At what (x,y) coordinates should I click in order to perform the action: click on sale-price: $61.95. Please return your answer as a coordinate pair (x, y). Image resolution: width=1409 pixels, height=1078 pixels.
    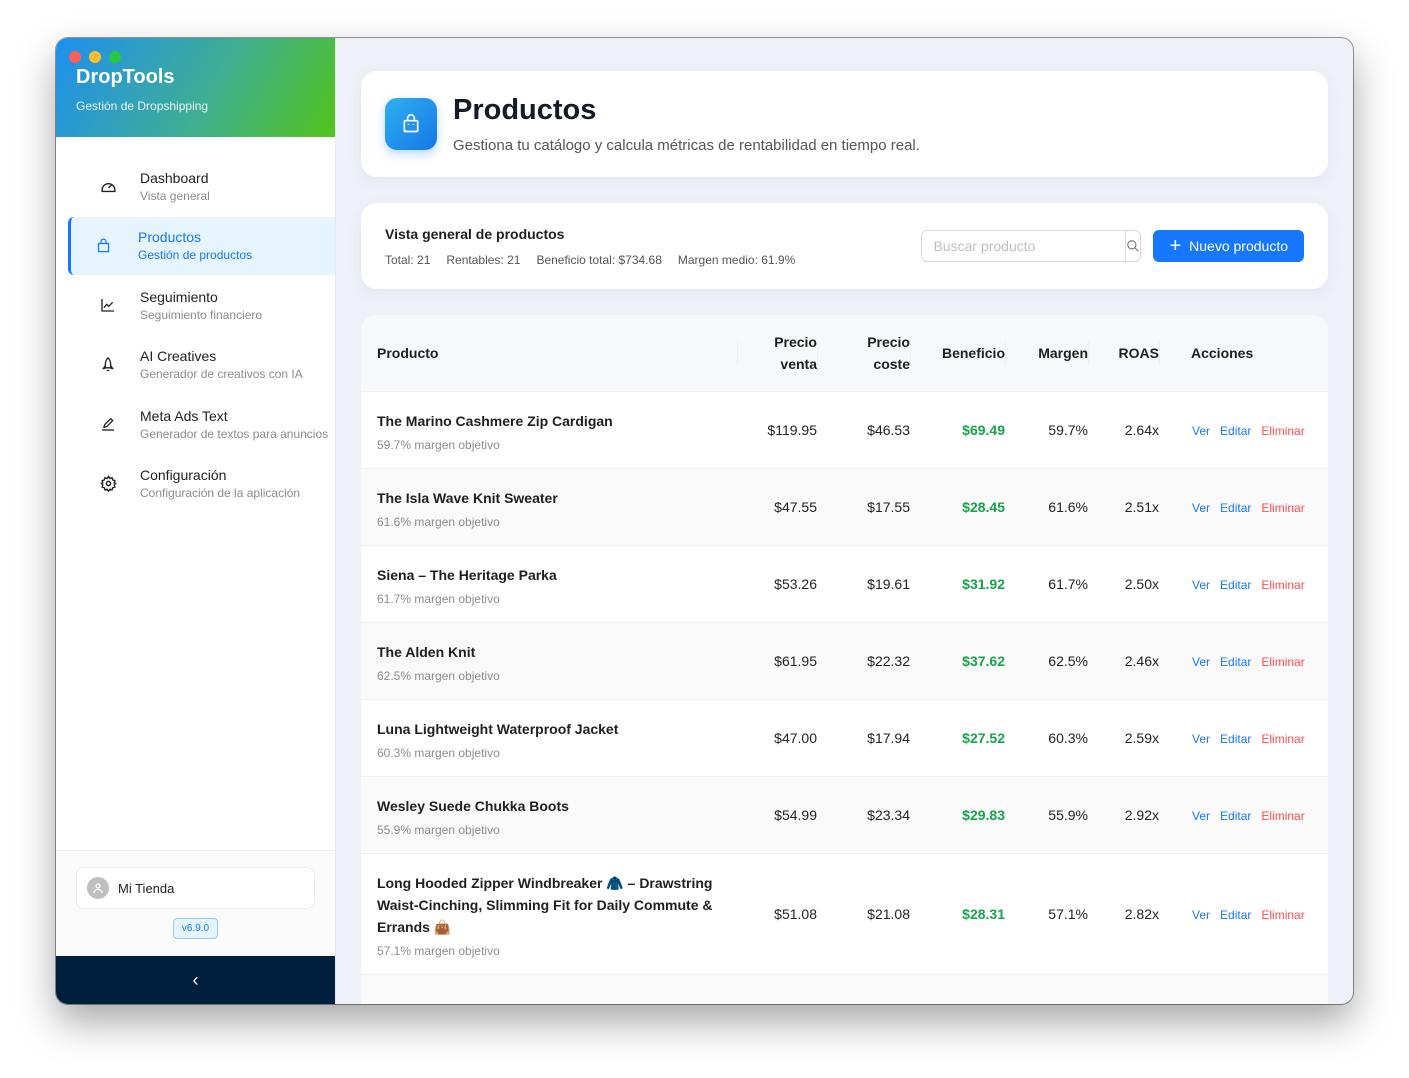
    Looking at the image, I should click on (777, 661).